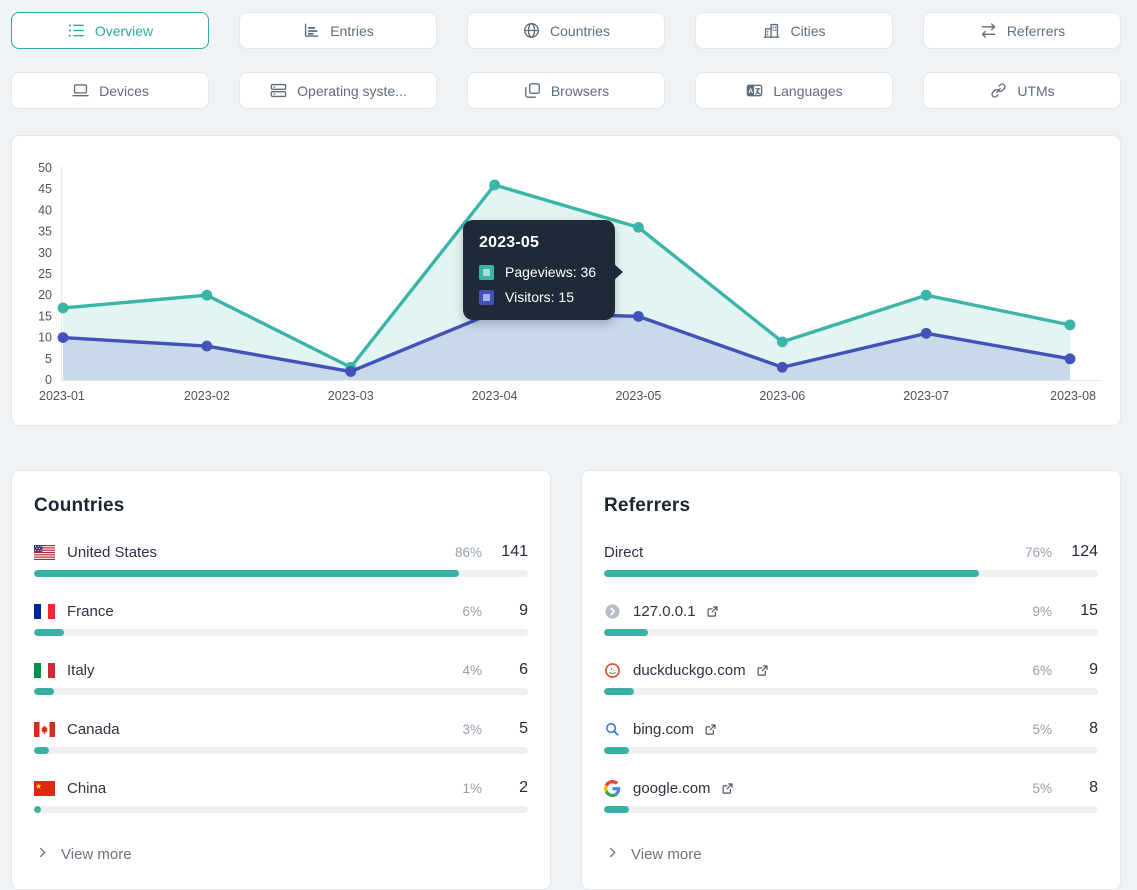 The image size is (1137, 890). What do you see at coordinates (664, 611) in the screenshot?
I see `stat-label-text: 127.0.0.1` at bounding box center [664, 611].